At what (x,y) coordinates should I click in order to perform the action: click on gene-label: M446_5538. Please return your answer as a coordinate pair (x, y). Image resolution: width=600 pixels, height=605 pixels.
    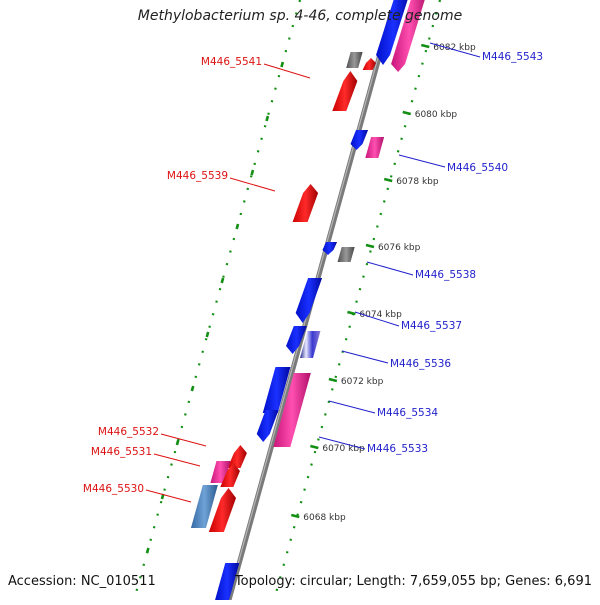
    Looking at the image, I should click on (445, 275).